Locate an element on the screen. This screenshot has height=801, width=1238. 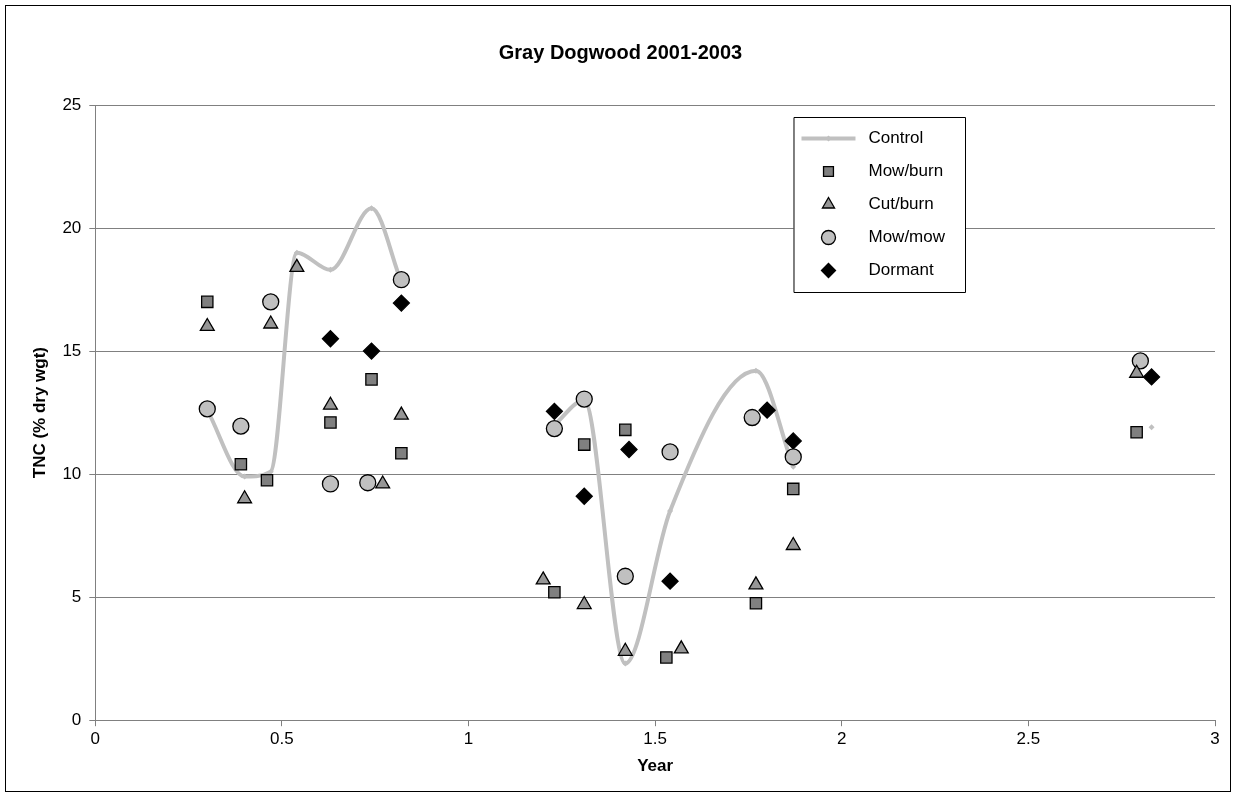
x-axis-title: Year is located at coordinates (655, 766).